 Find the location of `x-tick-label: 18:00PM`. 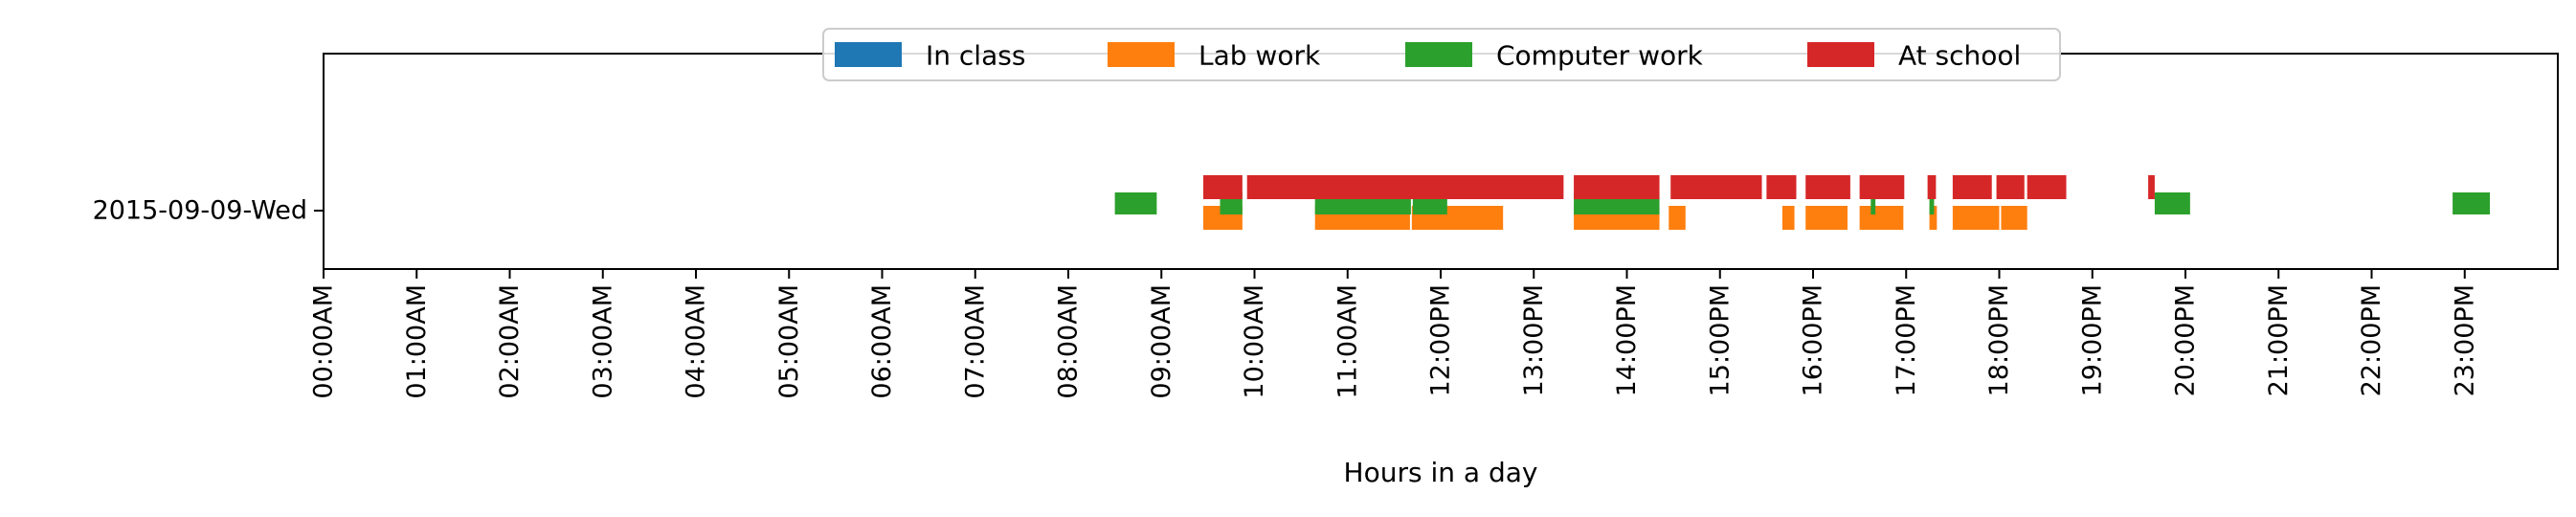

x-tick-label: 18:00PM is located at coordinates (1999, 340).